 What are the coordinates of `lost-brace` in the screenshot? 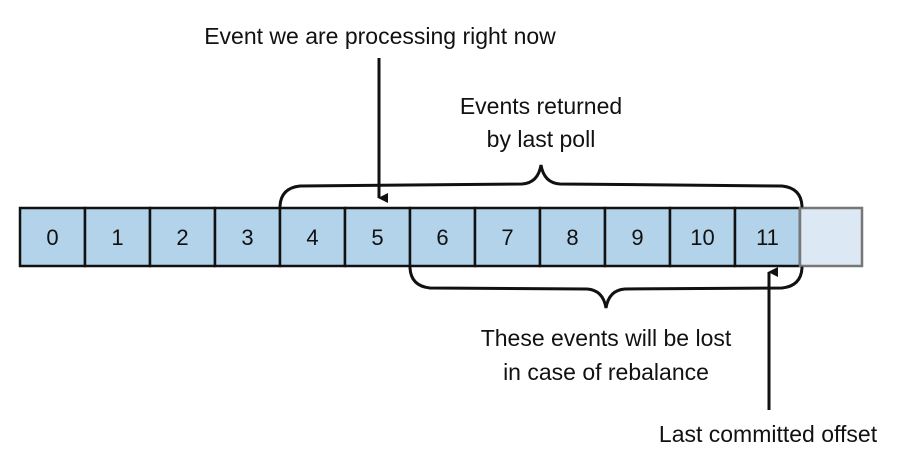 It's located at (606, 287).